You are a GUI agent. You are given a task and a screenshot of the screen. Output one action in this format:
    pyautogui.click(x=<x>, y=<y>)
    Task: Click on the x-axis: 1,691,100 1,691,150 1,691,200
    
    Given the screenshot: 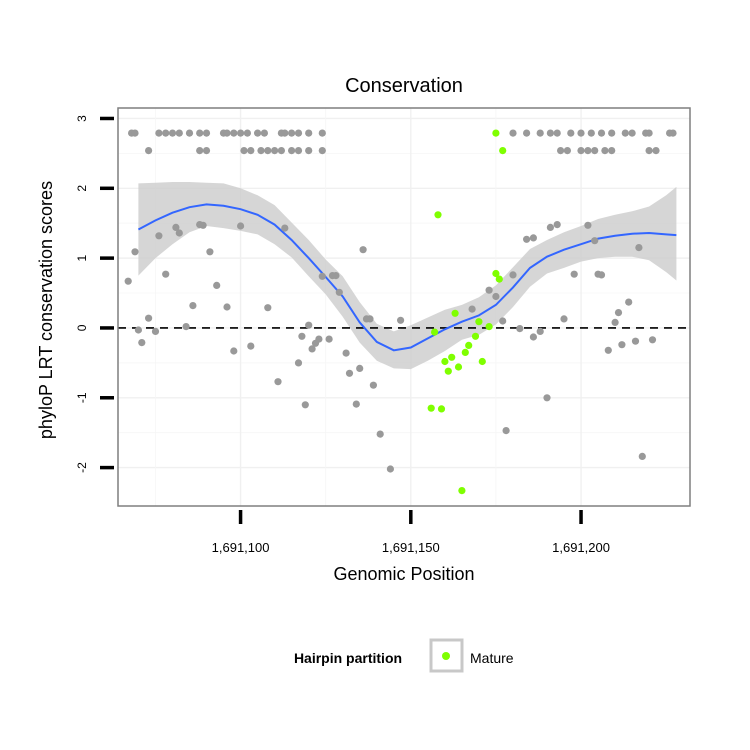 What is the action you would take?
    pyautogui.click(x=411, y=532)
    